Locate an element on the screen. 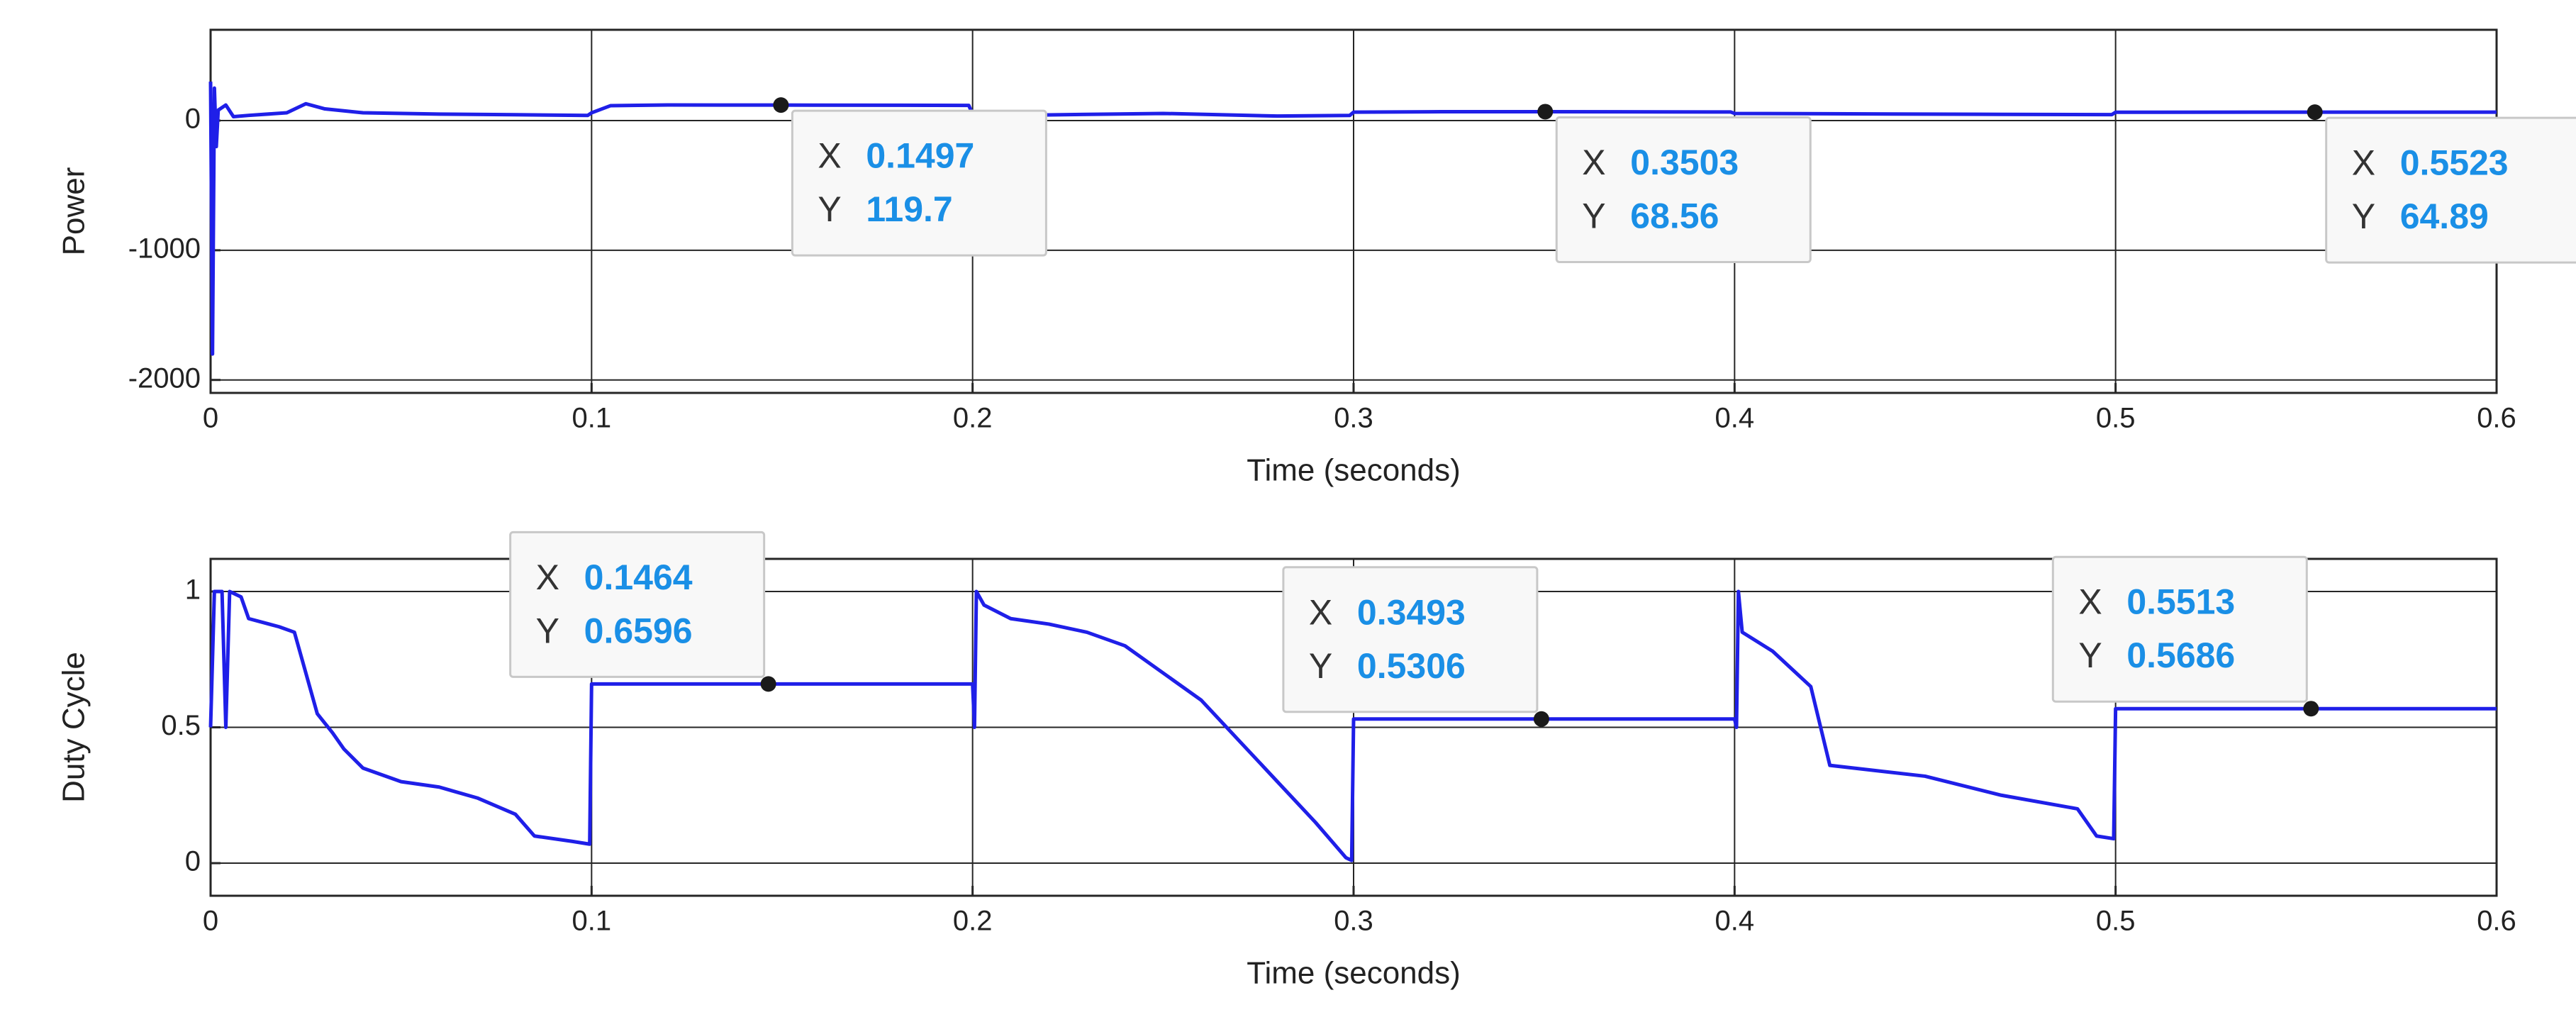  y-tick-label: 0.5 is located at coordinates (181, 725).